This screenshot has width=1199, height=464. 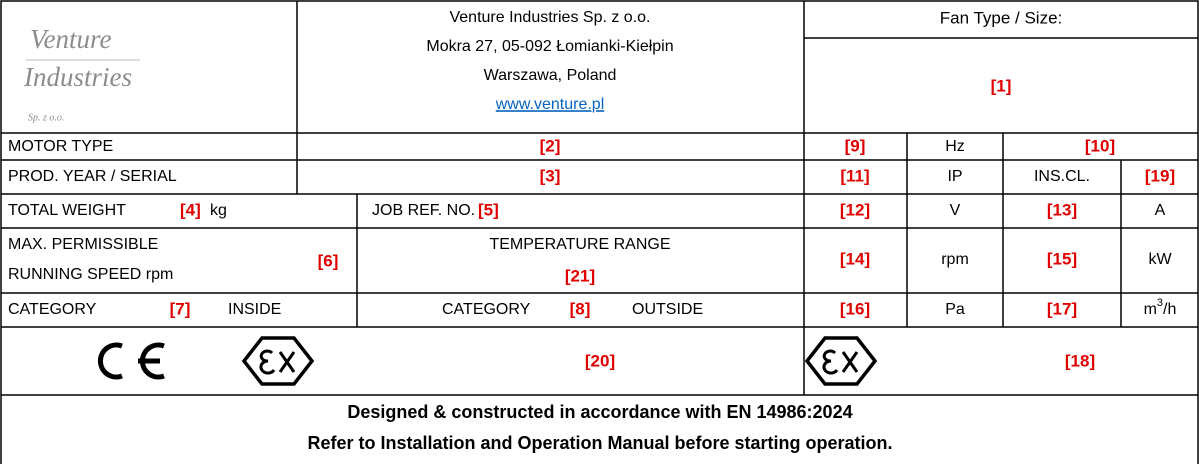 I want to click on label: MOTOR TYPE, so click(x=60, y=146).